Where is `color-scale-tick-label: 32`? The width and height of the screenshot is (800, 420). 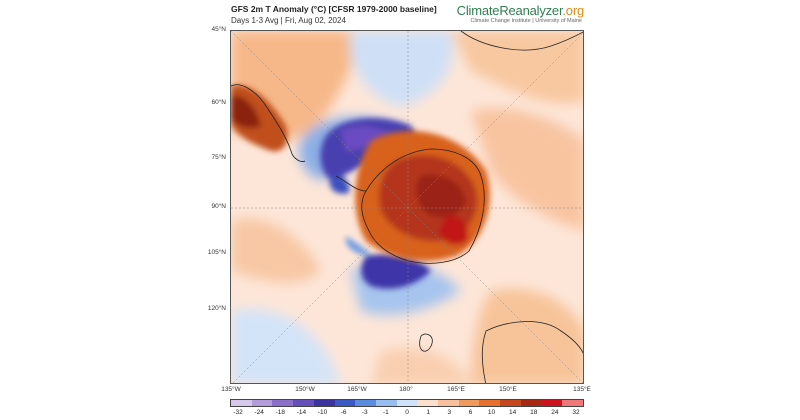
color-scale-tick-label: 32 is located at coordinates (576, 412).